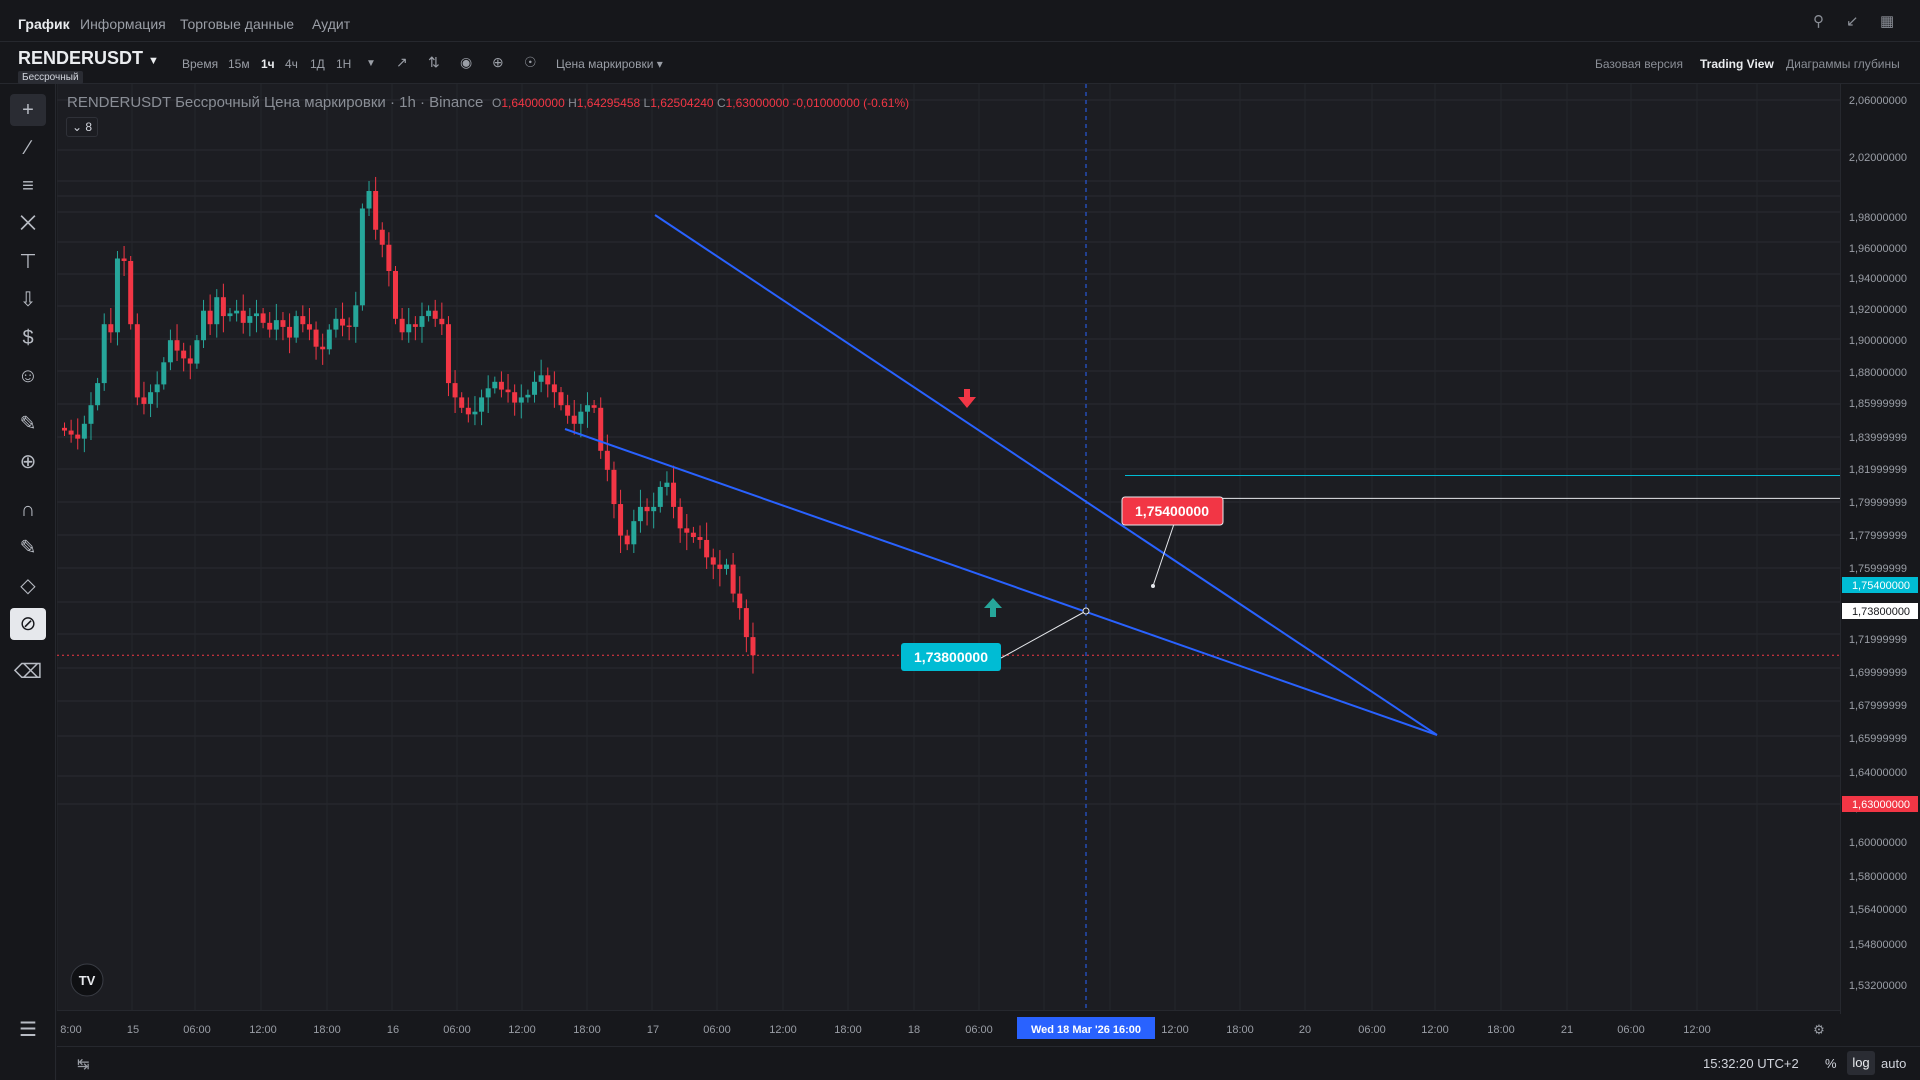  What do you see at coordinates (434, 62) in the screenshot?
I see `chart-type-icon: ⇅` at bounding box center [434, 62].